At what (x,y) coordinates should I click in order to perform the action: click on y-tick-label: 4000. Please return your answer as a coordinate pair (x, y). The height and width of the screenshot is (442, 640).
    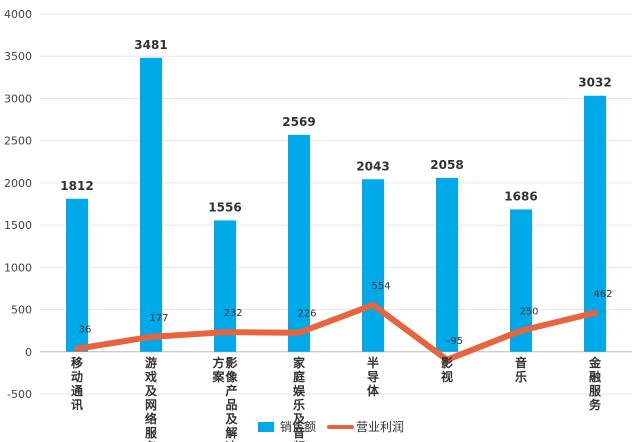
    Looking at the image, I should click on (18, 14).